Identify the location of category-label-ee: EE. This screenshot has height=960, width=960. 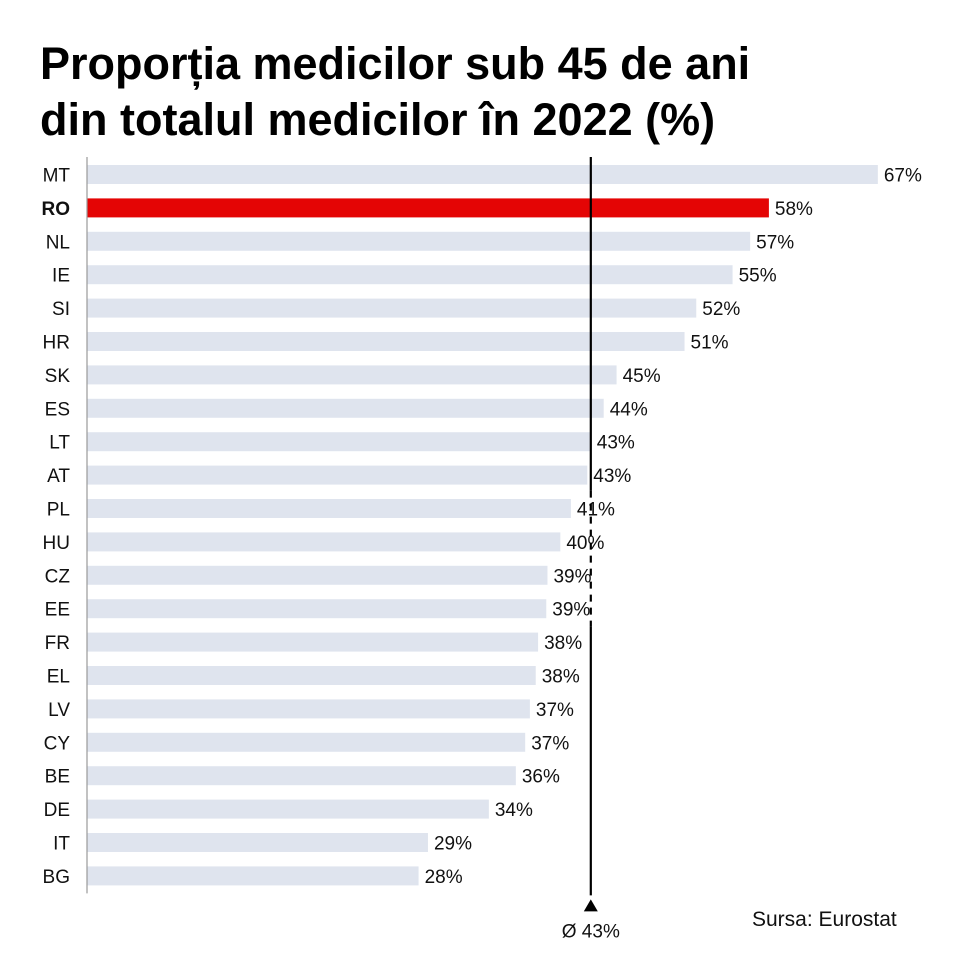
(57, 610).